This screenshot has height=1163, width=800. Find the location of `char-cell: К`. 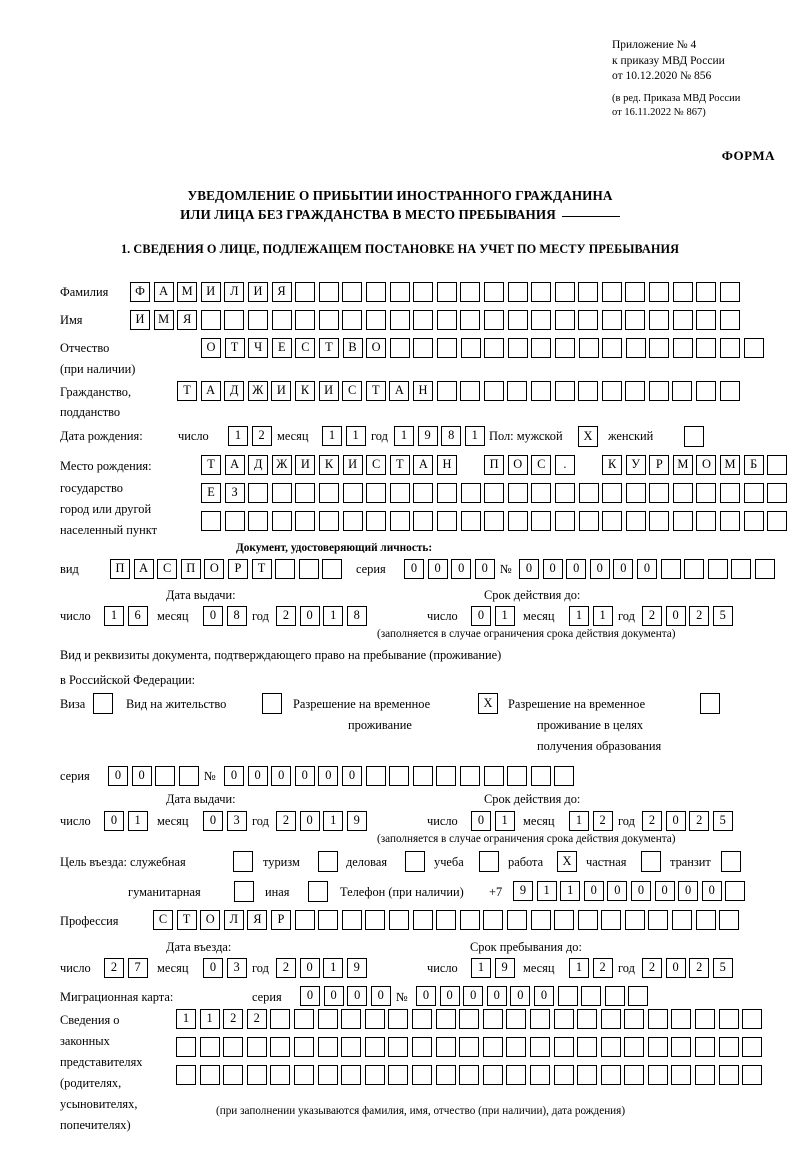

char-cell: К is located at coordinates (328, 465).